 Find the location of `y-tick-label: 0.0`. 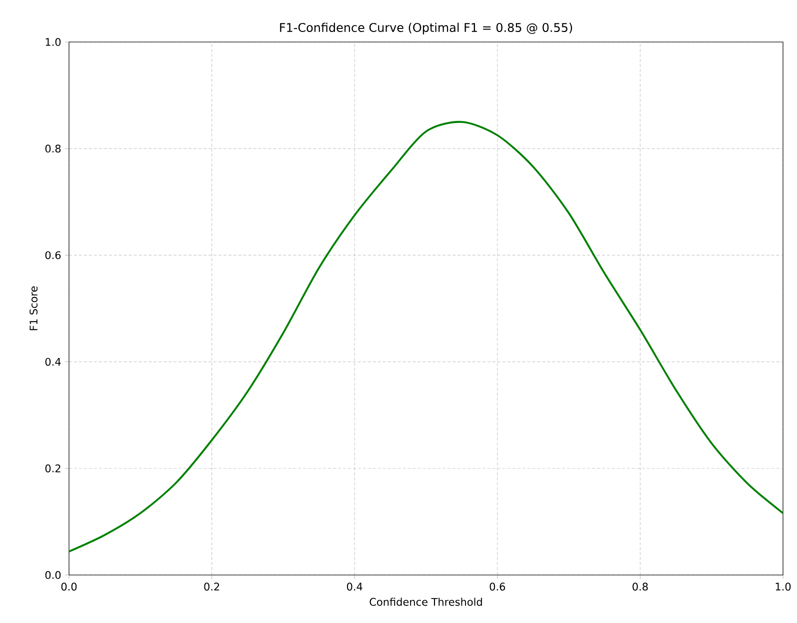

y-tick-label: 0.0 is located at coordinates (53, 575).